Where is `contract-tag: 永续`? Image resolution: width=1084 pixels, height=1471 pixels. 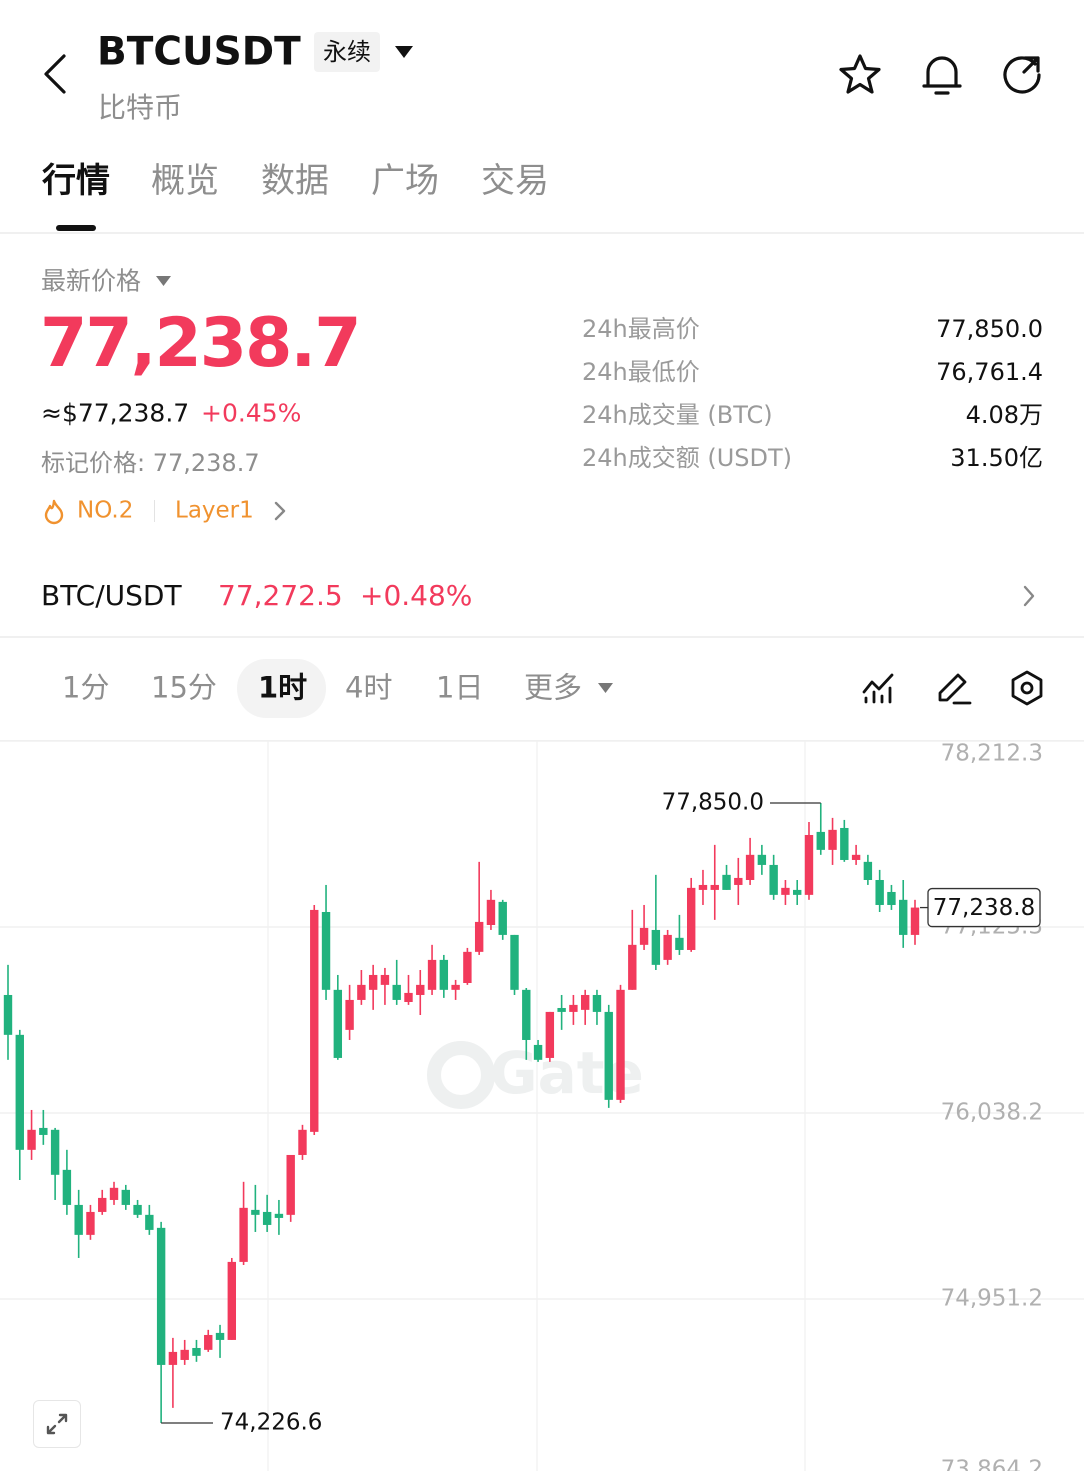
contract-tag: 永续 is located at coordinates (347, 52).